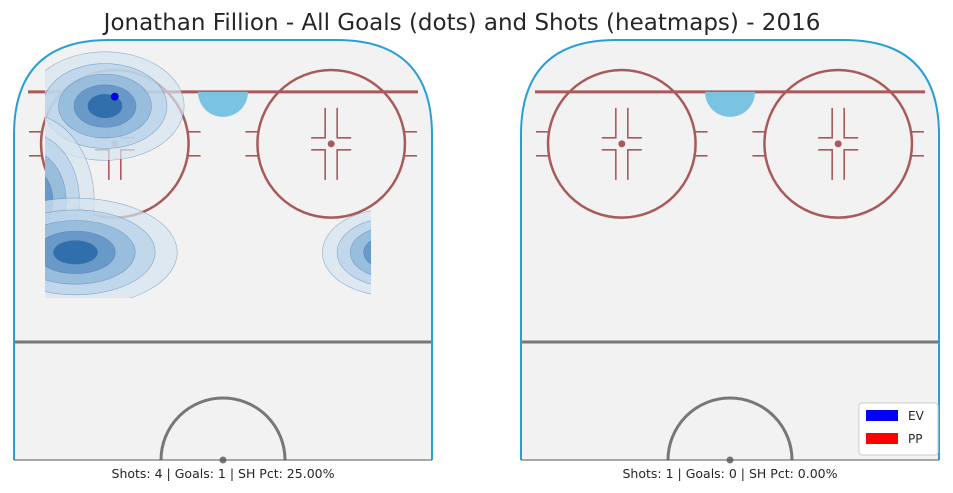 This screenshot has width=953, height=493. Describe the element at coordinates (915, 439) in the screenshot. I see `legend-label-pp: PP` at that location.